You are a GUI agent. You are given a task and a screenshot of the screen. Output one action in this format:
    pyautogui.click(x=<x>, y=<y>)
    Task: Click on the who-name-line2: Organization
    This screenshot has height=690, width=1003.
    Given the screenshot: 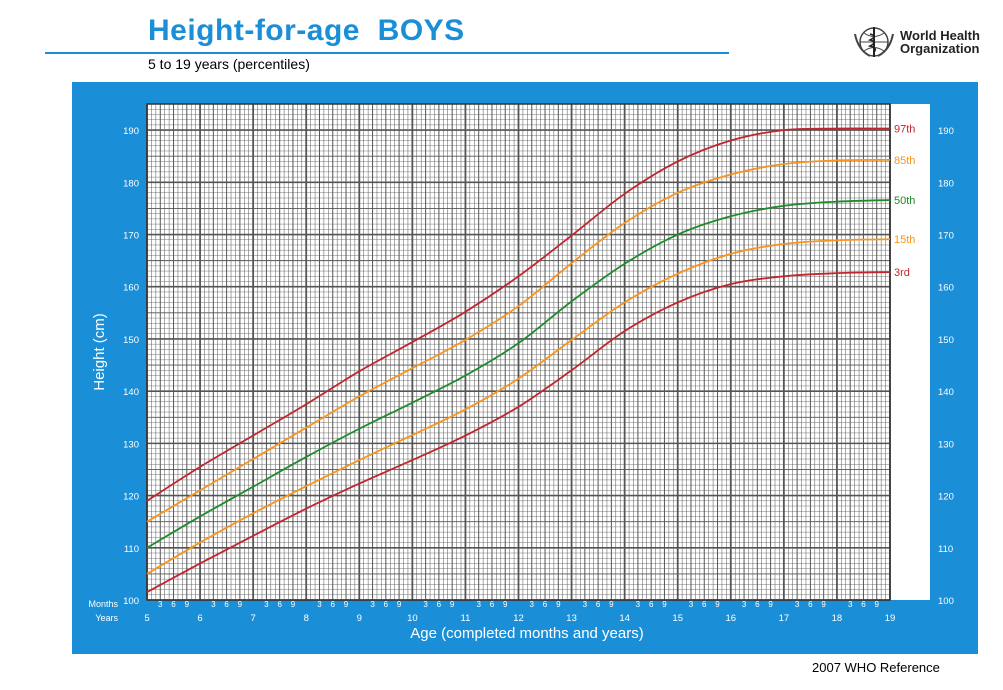 What is the action you would take?
    pyautogui.click(x=940, y=48)
    